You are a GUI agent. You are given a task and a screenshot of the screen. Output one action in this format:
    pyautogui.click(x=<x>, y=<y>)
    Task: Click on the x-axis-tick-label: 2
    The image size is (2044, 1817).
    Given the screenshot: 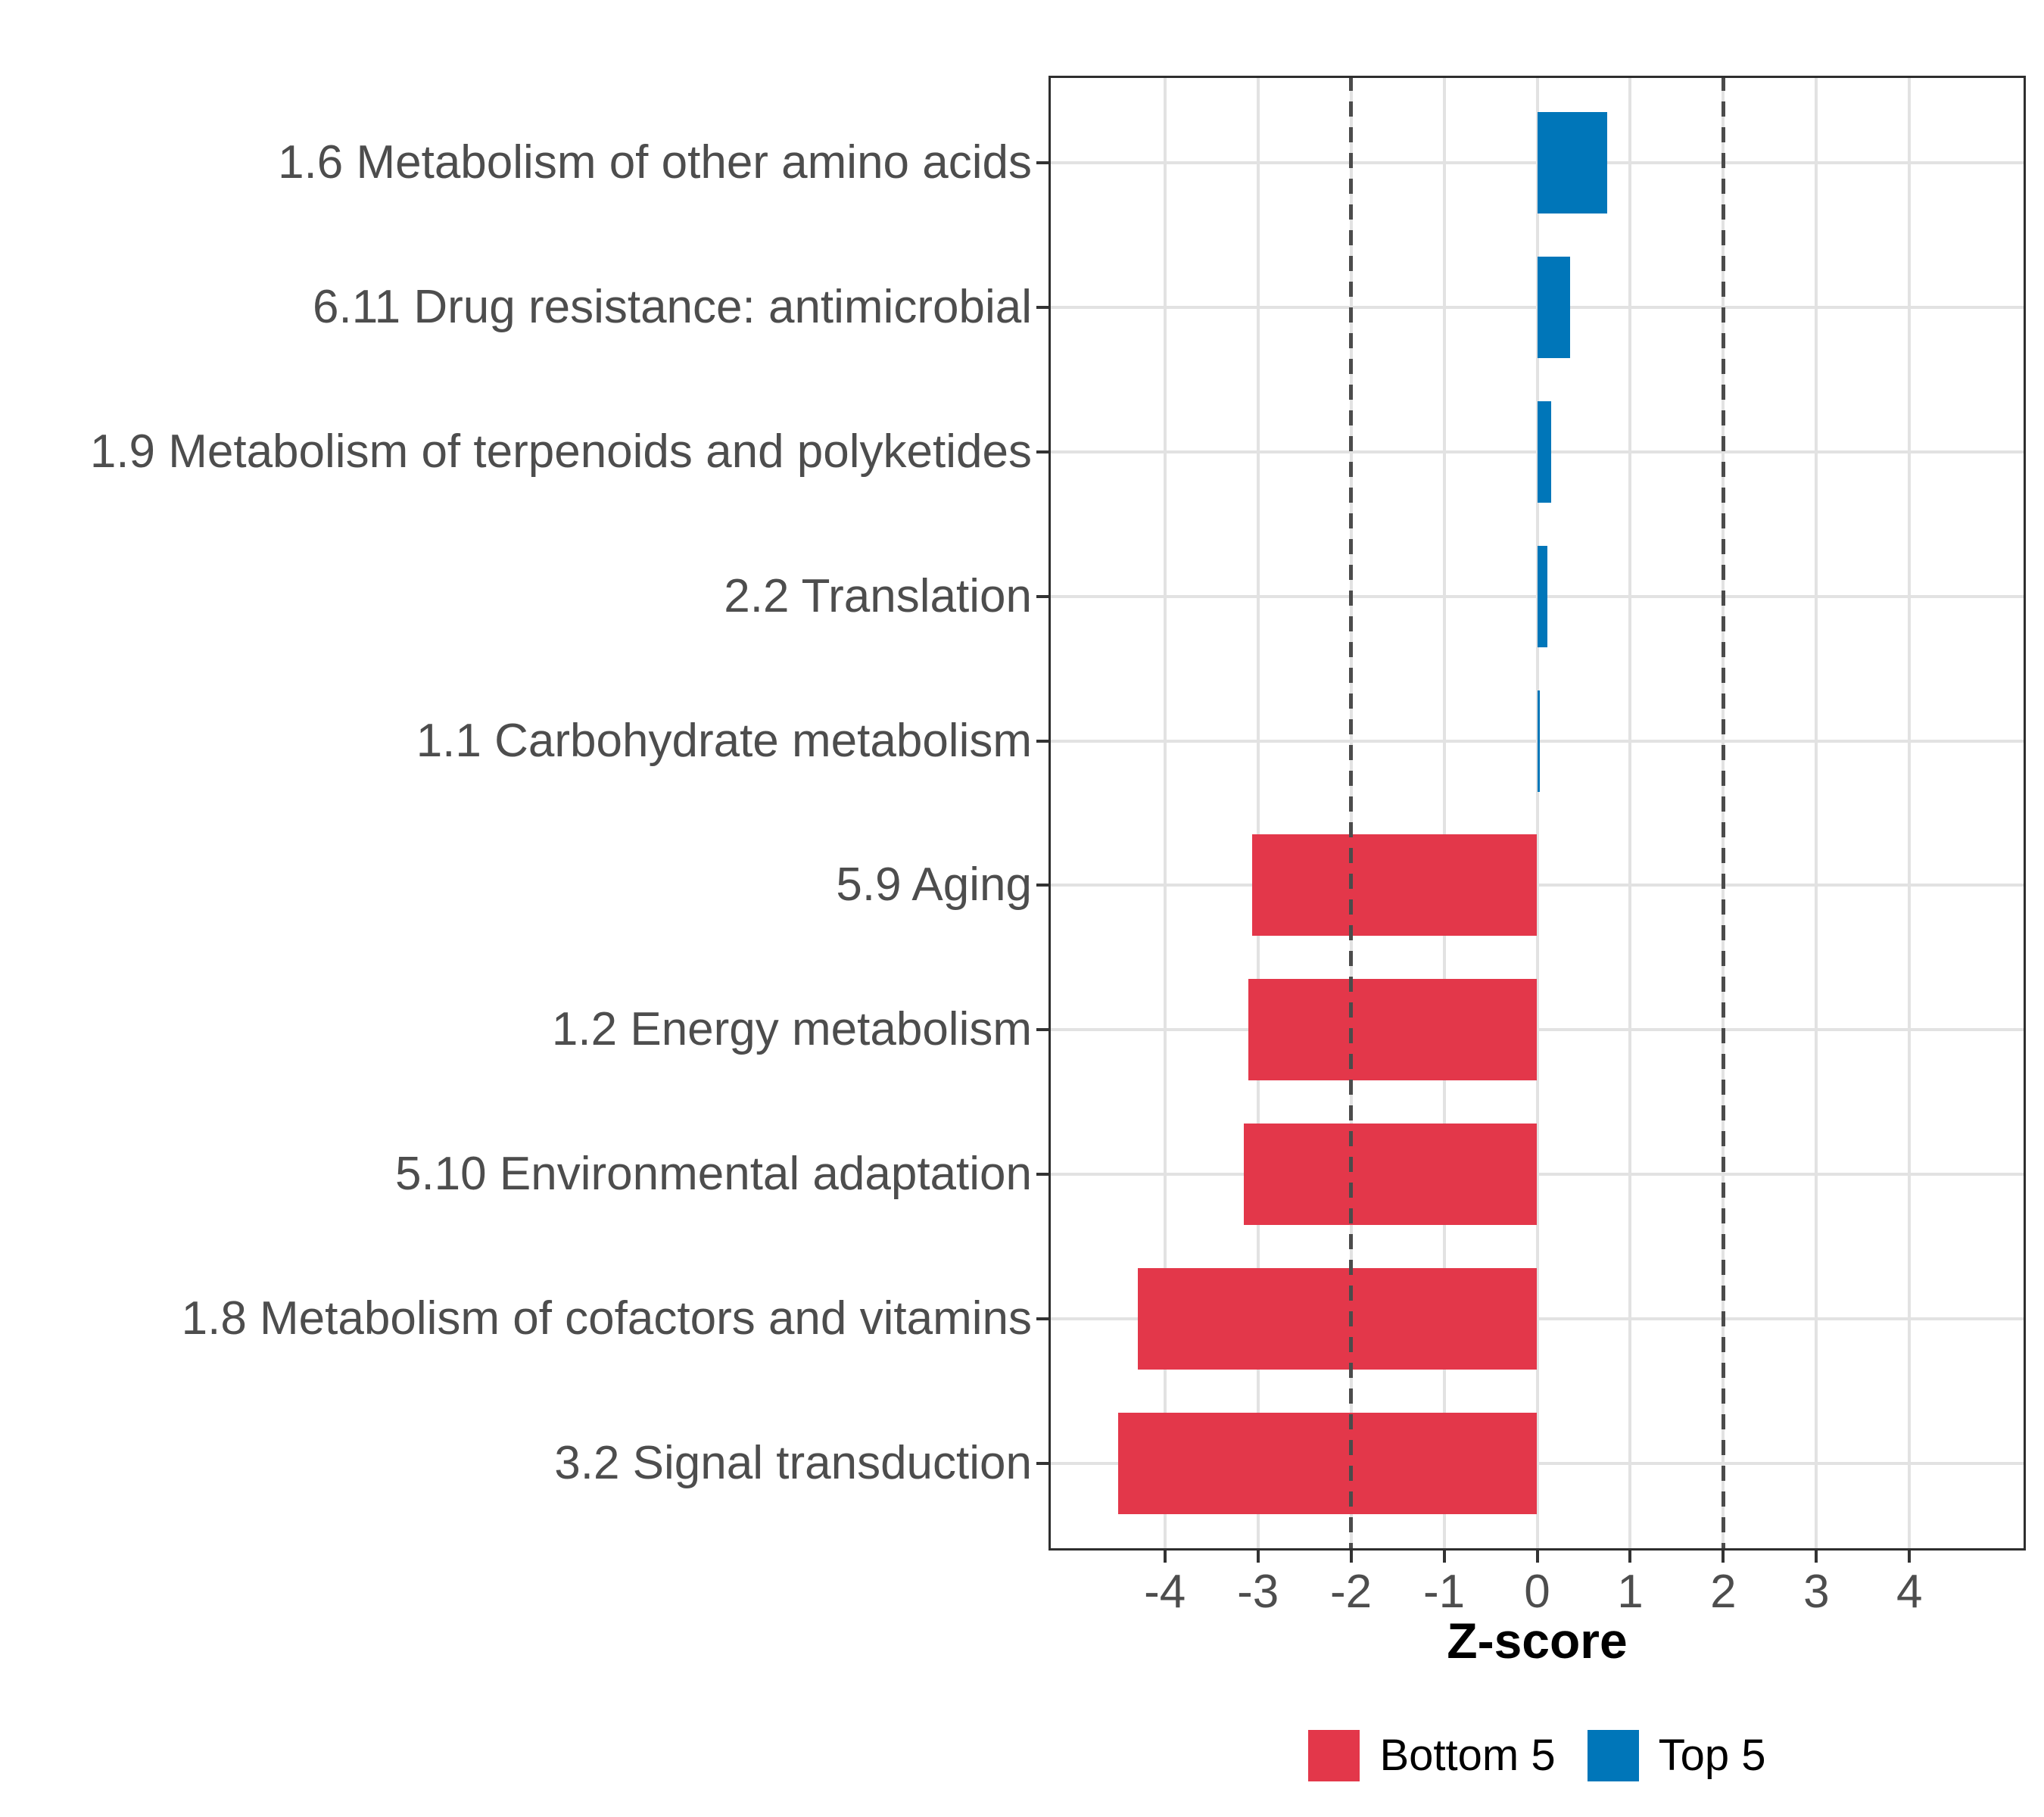 What is the action you would take?
    pyautogui.click(x=1723, y=1592)
    